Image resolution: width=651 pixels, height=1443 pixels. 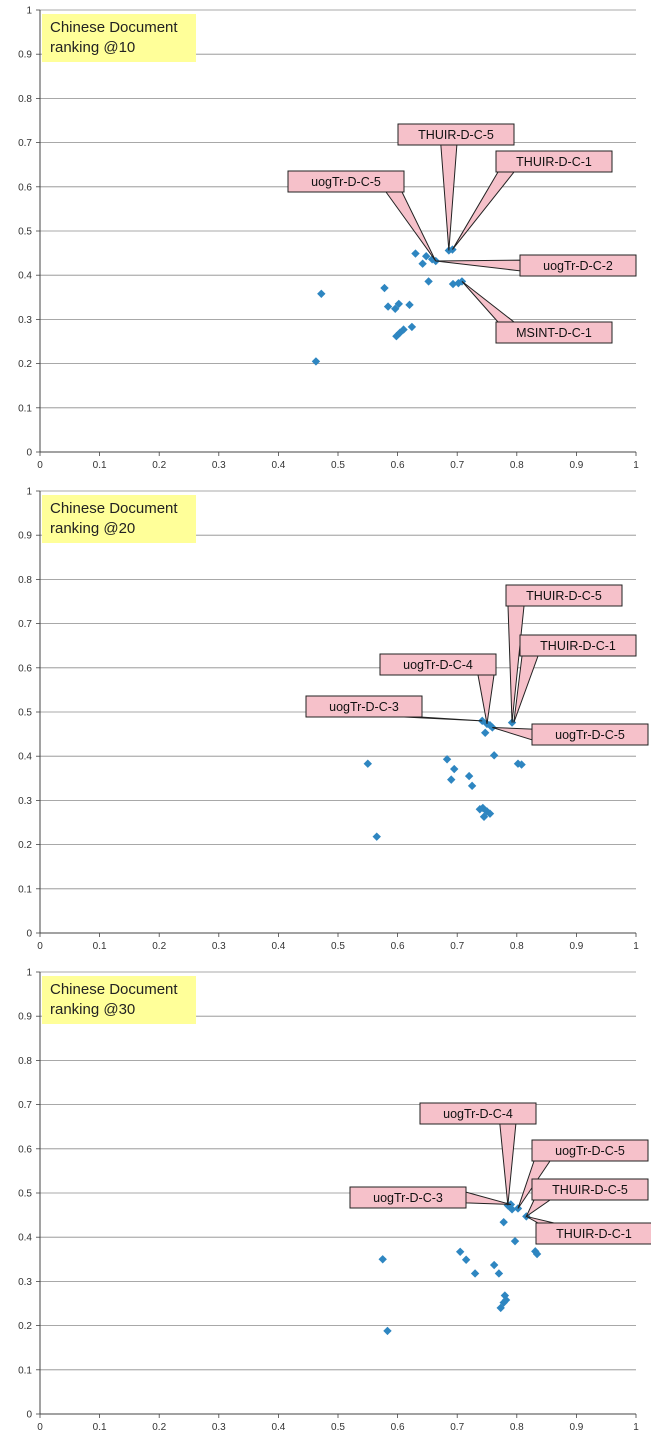 I want to click on y-tick-label: 0.5, so click(x=25, y=232).